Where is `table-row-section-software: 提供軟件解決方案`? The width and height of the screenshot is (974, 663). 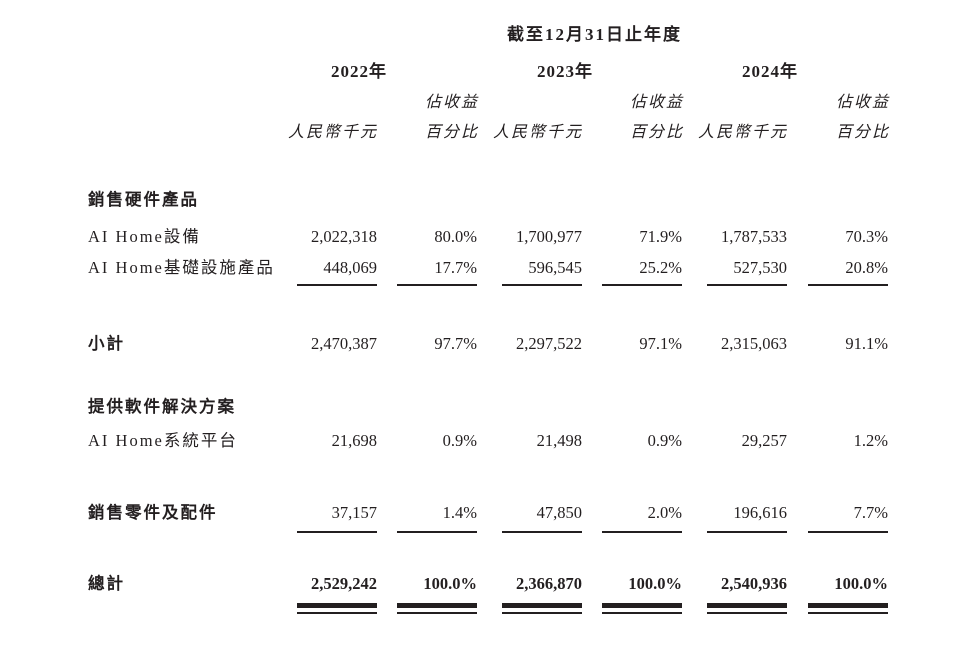 table-row-section-software: 提供軟件解決方案 is located at coordinates (488, 407).